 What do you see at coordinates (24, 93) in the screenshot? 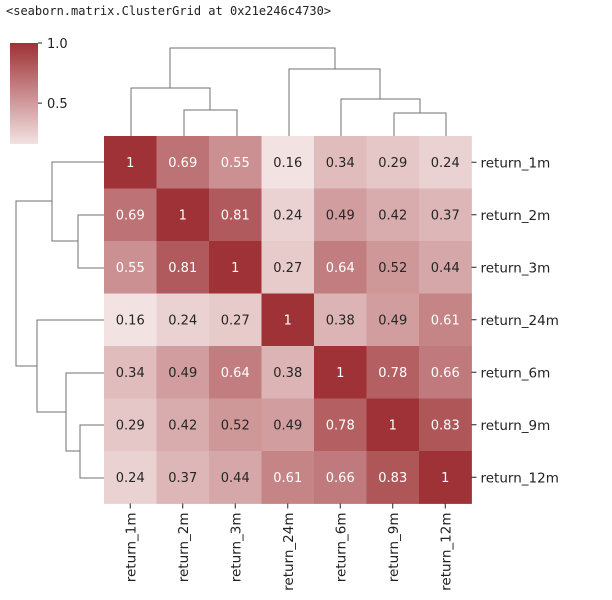
I see `colorbar-gradient` at bounding box center [24, 93].